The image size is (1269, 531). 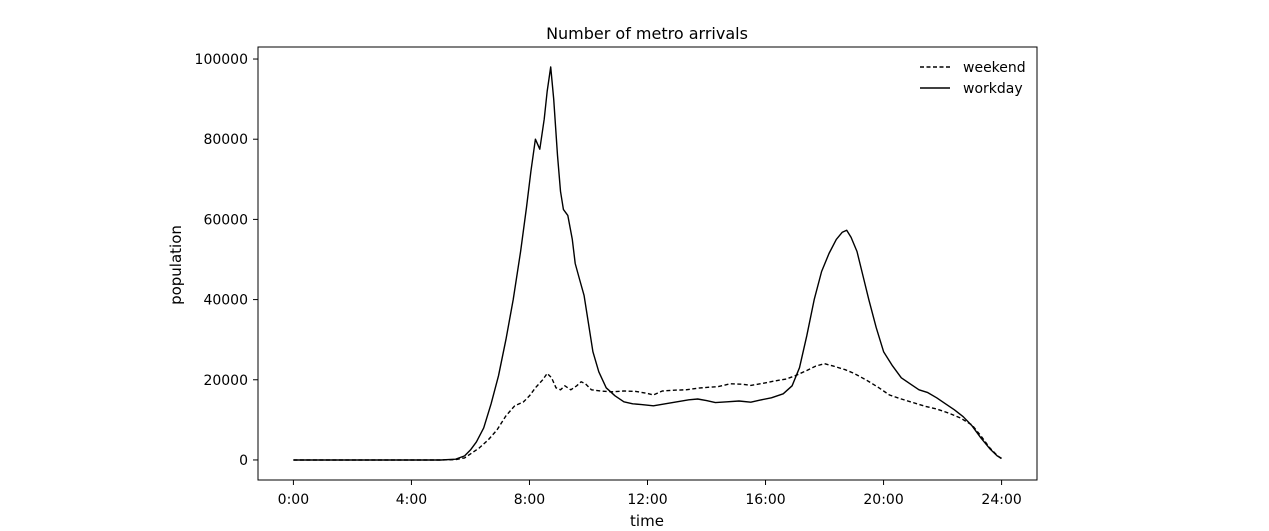 I want to click on x-axis: 0:00 4:00 8:00 12:00 16:00 20:00 24:00, so click(x=650, y=494).